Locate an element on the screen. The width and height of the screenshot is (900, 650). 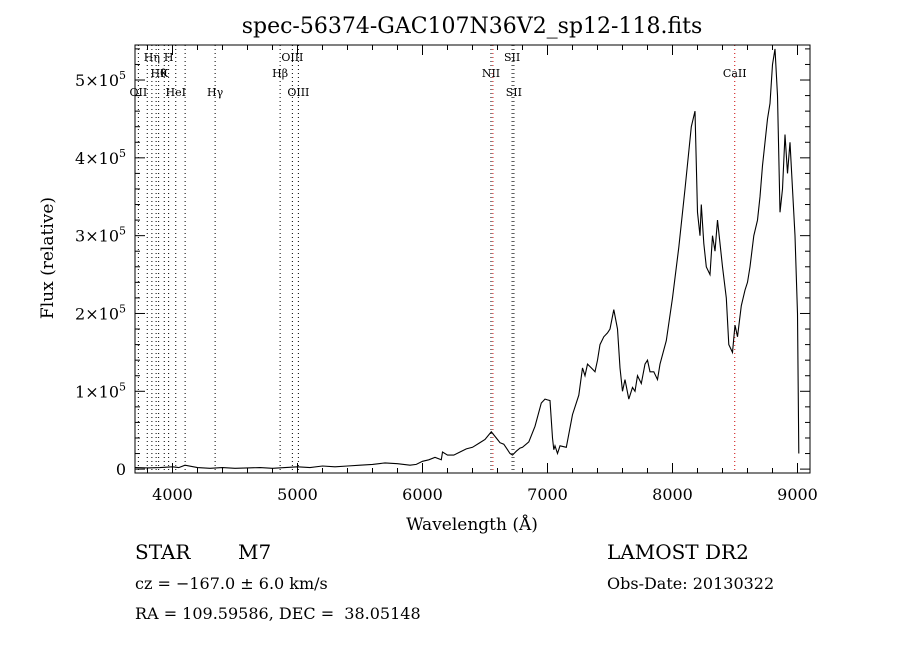
line-label: Hγ is located at coordinates (215, 92).